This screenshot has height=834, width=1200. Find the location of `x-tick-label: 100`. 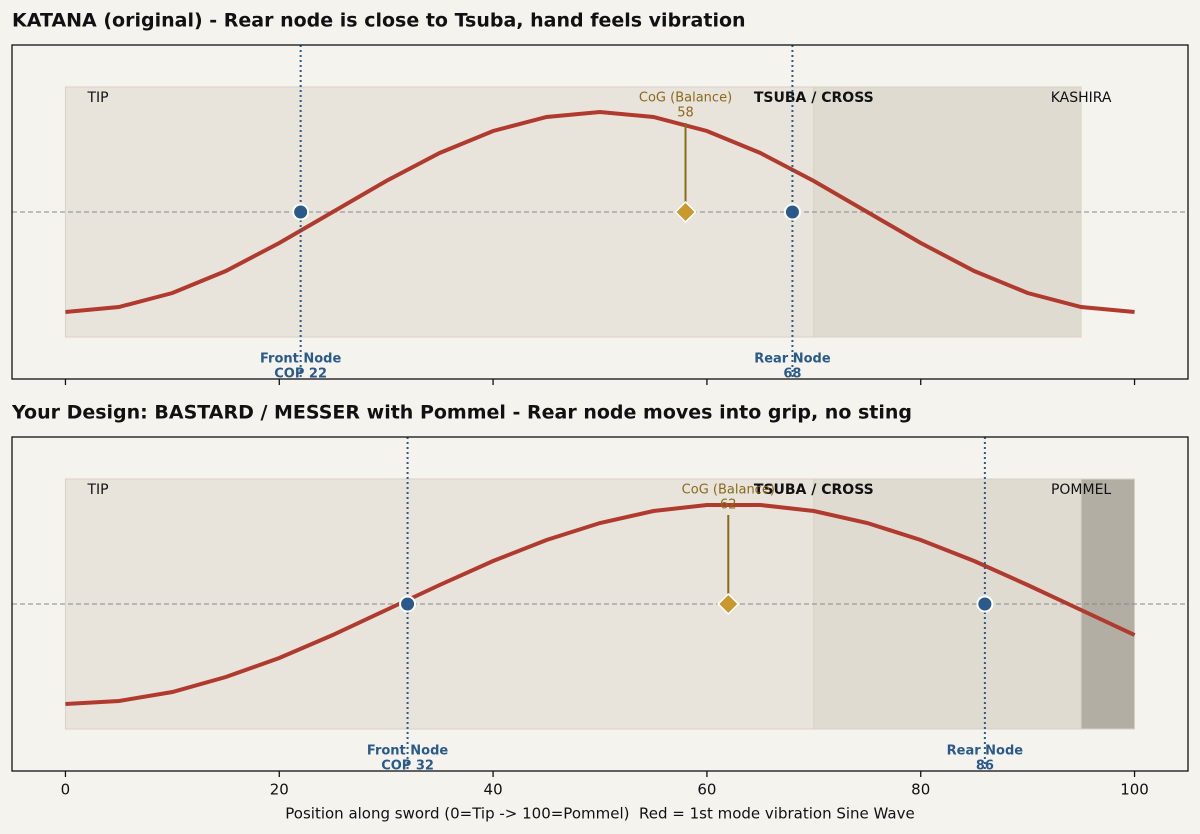

x-tick-label: 100 is located at coordinates (1134, 790).